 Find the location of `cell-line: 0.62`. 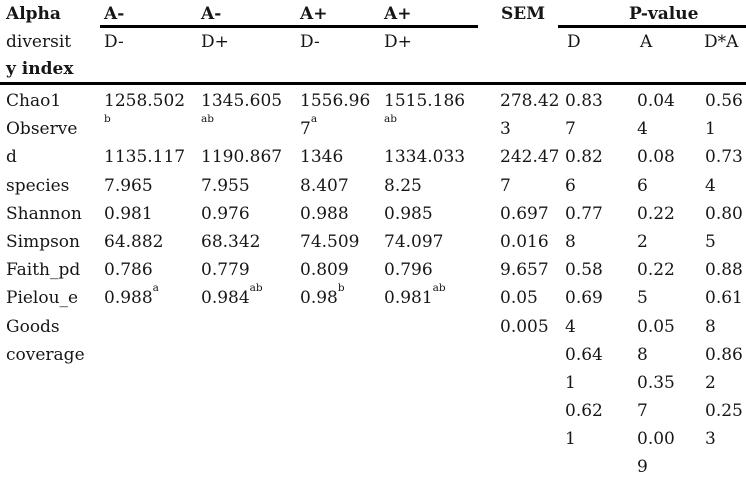

cell-line: 0.62 is located at coordinates (584, 411).